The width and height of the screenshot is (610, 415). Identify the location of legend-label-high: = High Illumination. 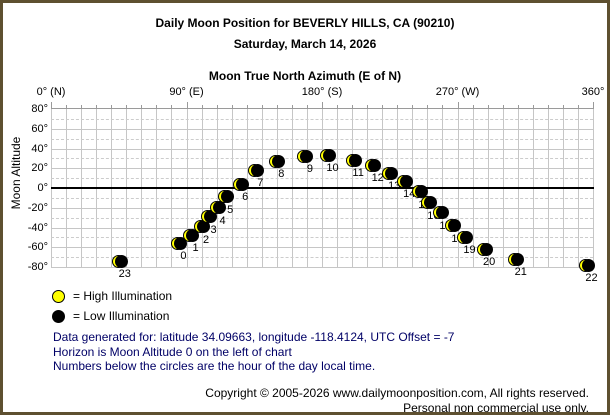
(123, 296).